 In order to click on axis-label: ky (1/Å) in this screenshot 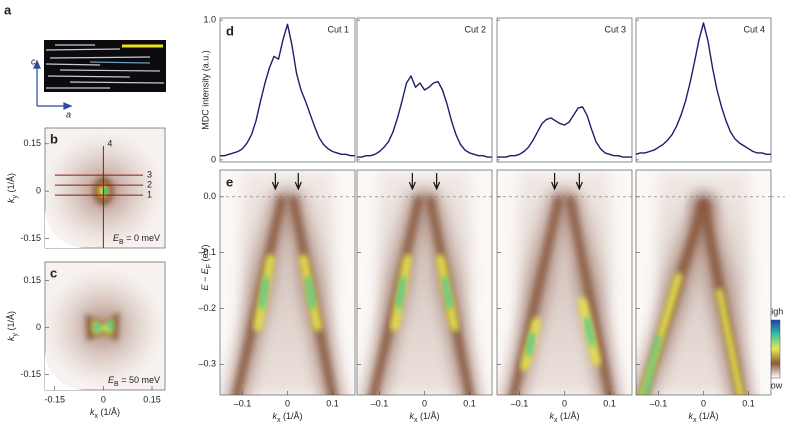, I will do `click(12, 188)`.